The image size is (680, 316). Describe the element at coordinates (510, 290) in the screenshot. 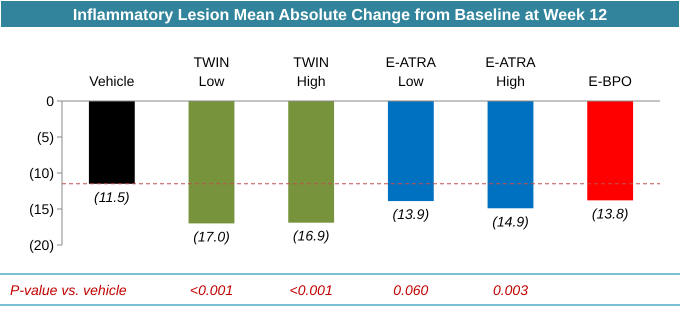

I see `text: 0.003` at that location.